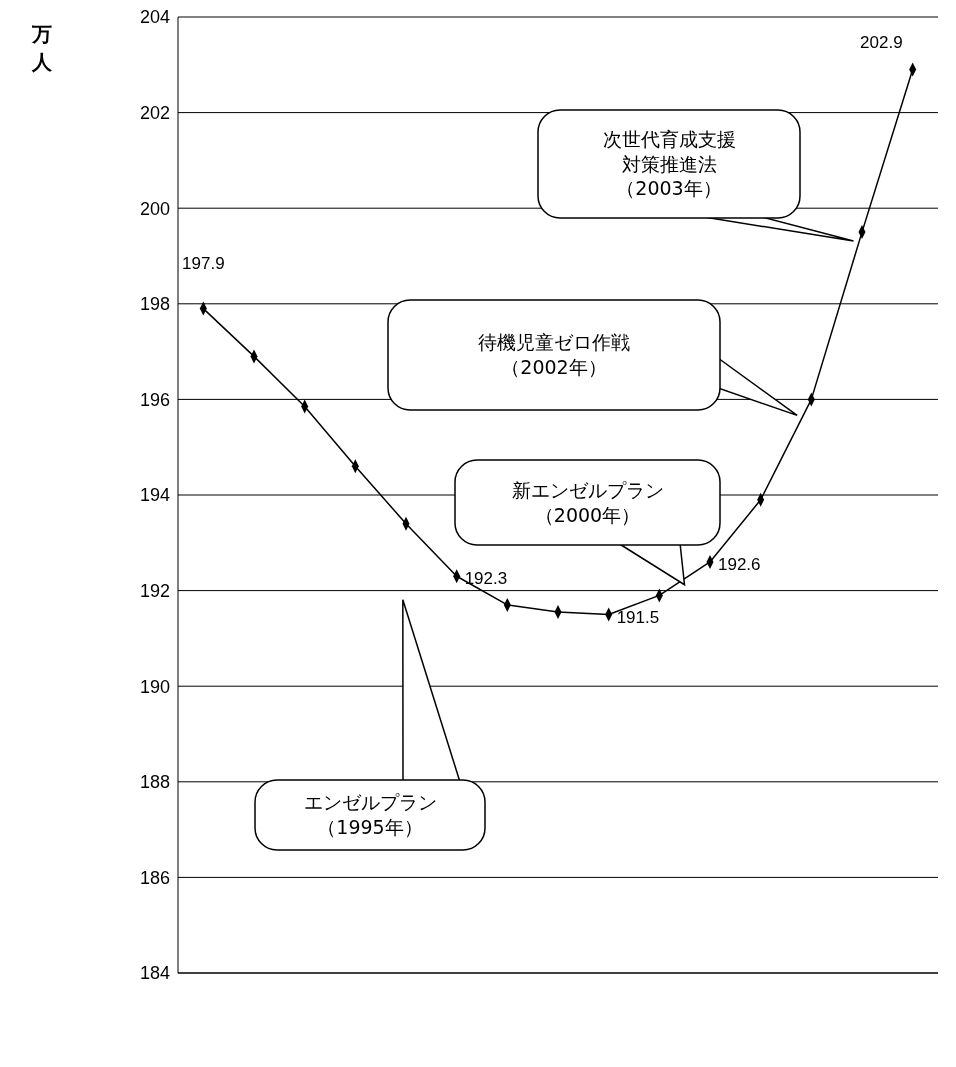  What do you see at coordinates (486, 579) in the screenshot?
I see `data-label: 192.3` at bounding box center [486, 579].